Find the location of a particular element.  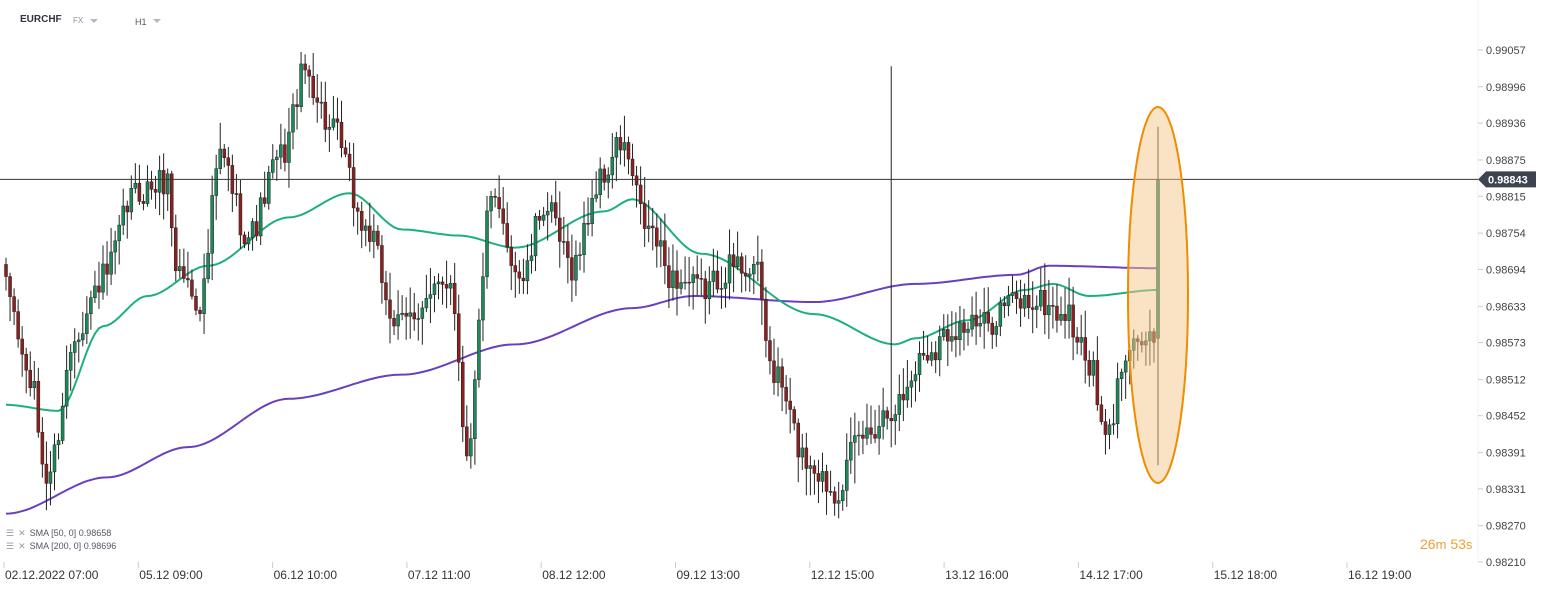

legend-sma200: ☰ ✕ SMA [200, 0] 0.98696 is located at coordinates (61, 546).